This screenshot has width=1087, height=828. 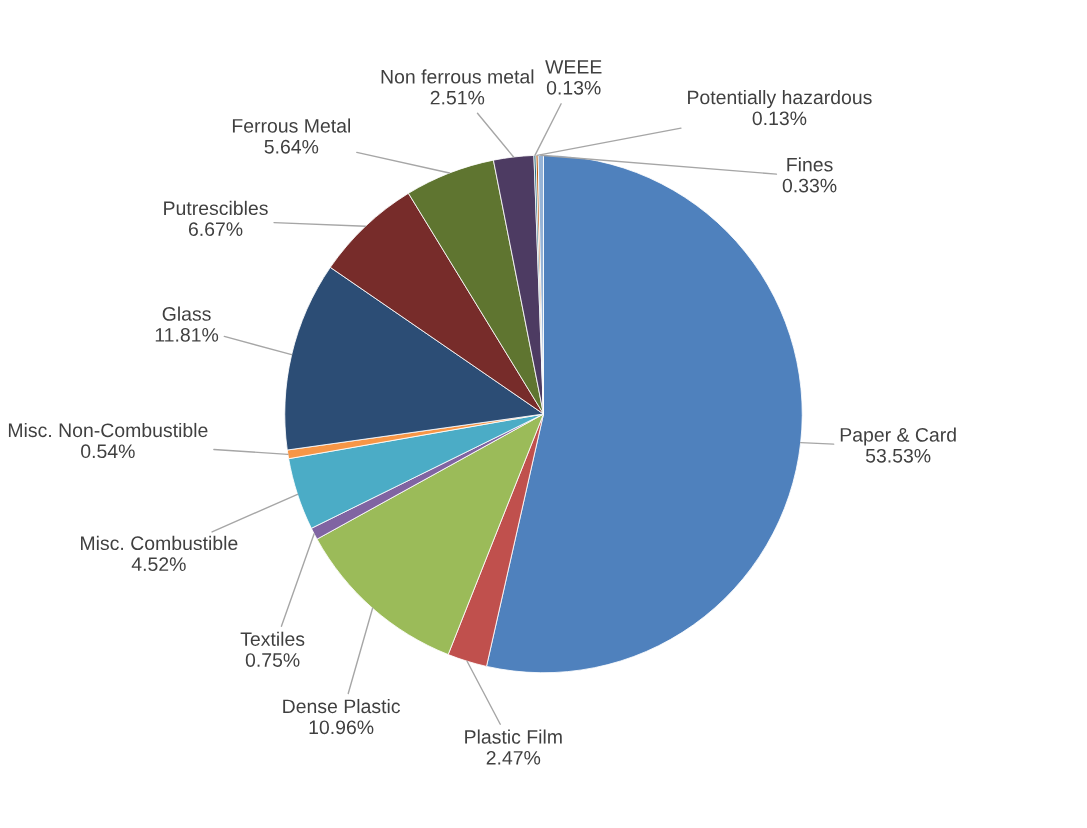 I want to click on data-label: 0.33%, so click(x=809, y=185).